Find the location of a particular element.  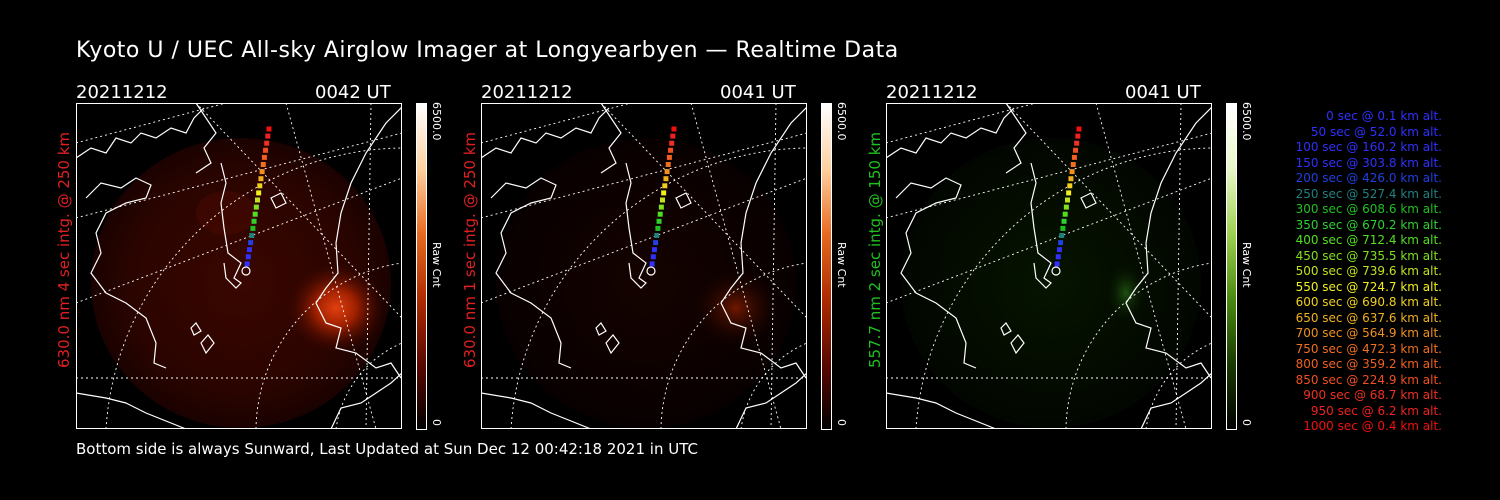

panel-time: 0042 UT is located at coordinates (353, 92).